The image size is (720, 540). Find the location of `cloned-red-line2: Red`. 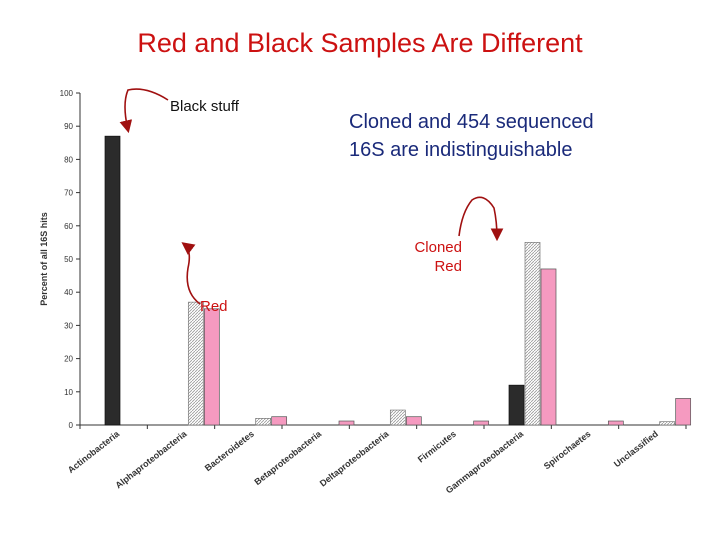

cloned-red-line2: Red is located at coordinates (448, 266).